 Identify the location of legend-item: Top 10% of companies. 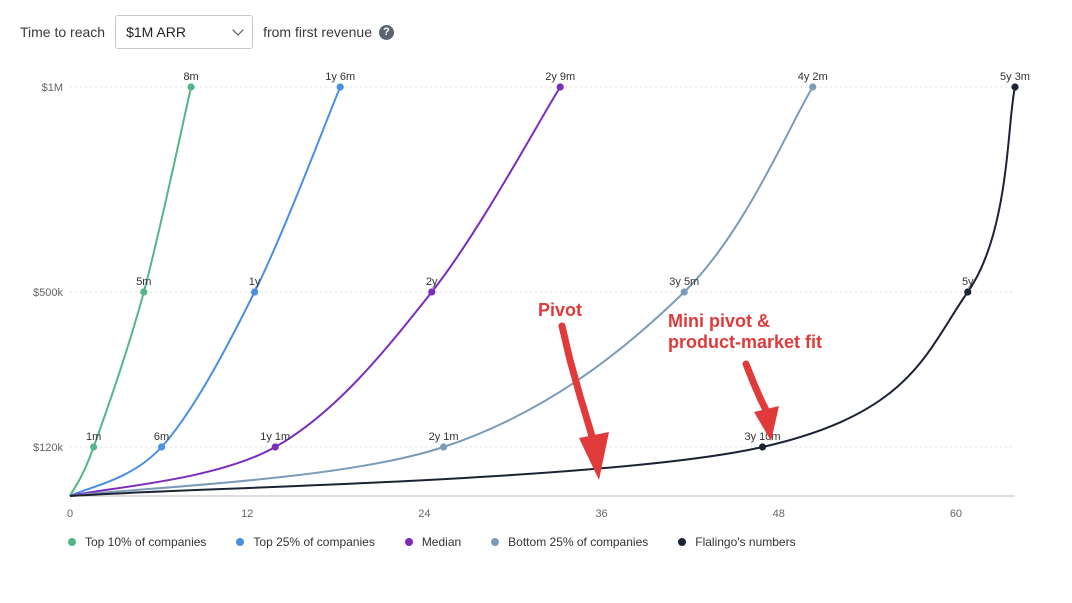
(137, 542).